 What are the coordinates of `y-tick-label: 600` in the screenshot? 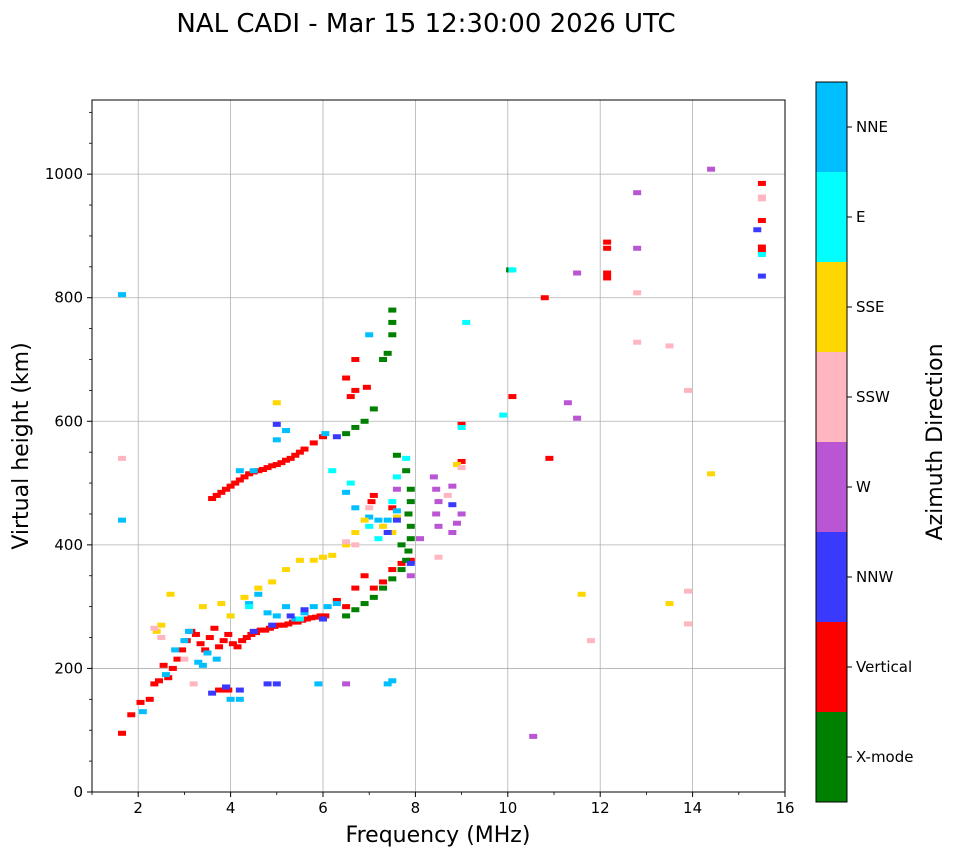 It's located at (68, 421).